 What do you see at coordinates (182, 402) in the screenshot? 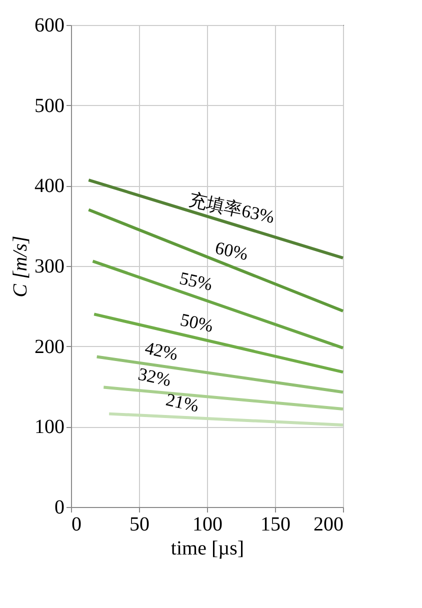
I see `annotation: 21%` at bounding box center [182, 402].